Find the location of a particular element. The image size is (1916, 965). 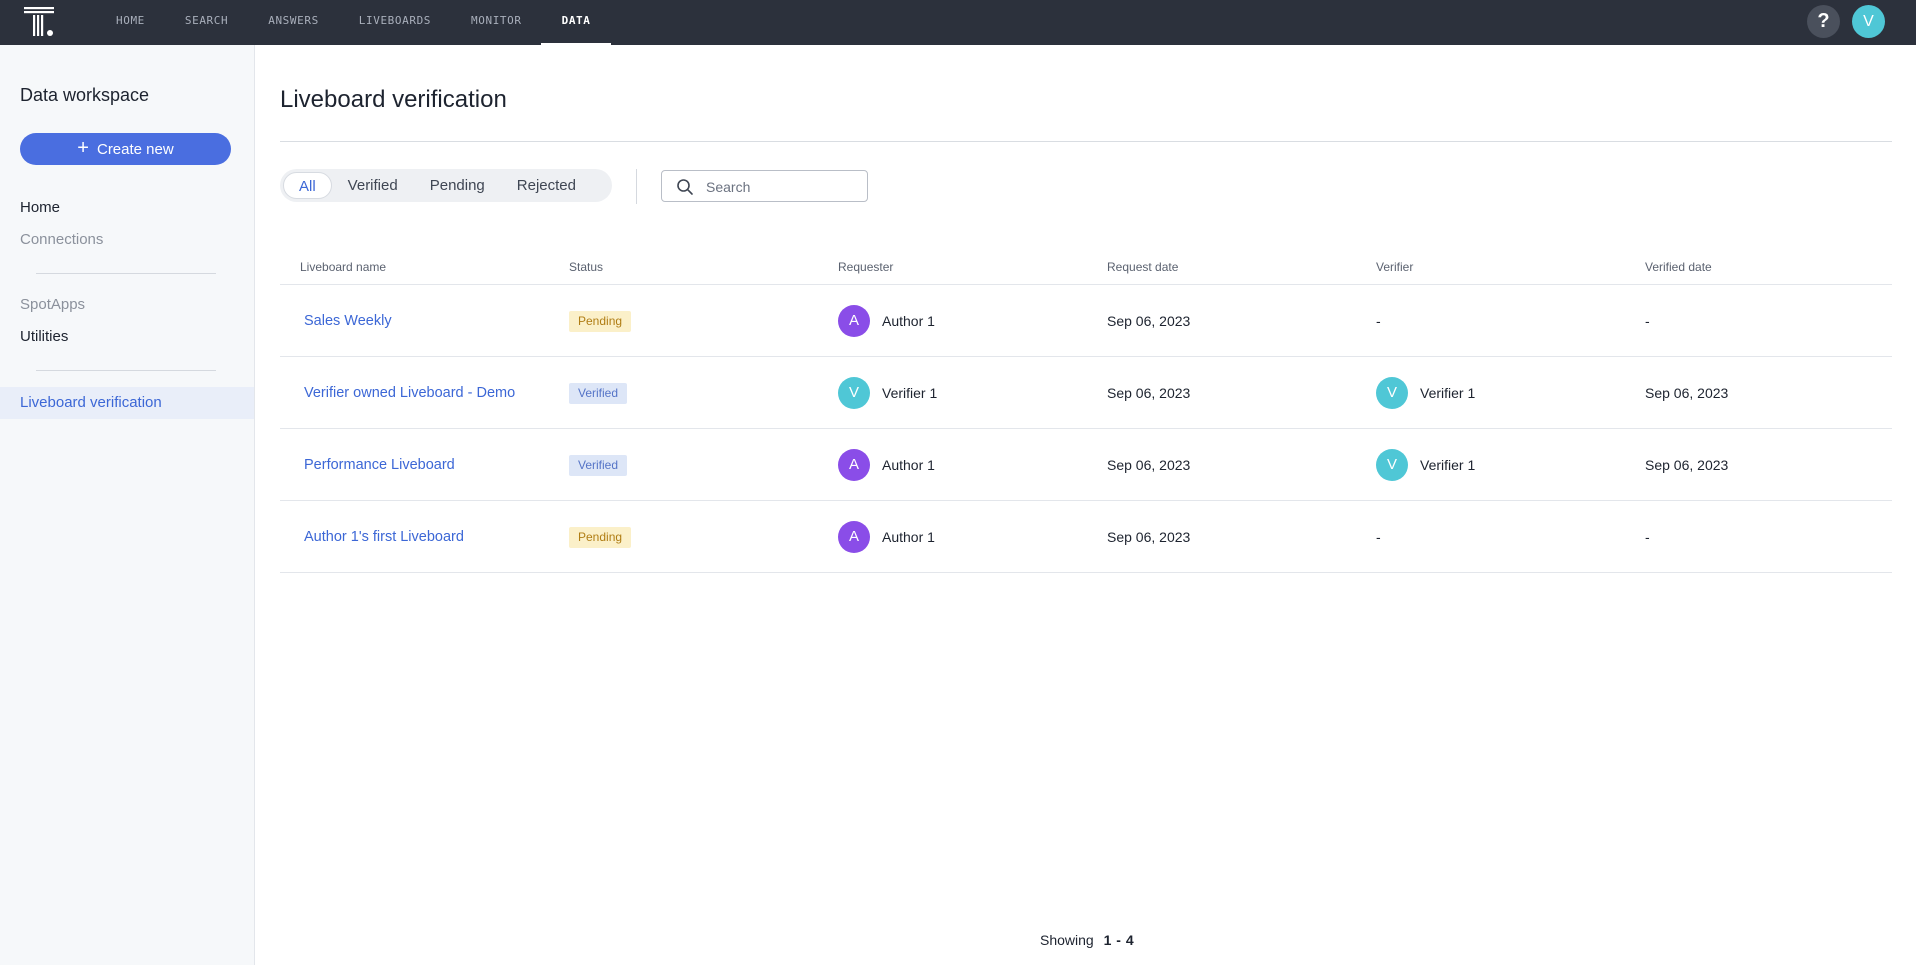

liveboard-name-link: Performance Liveboard is located at coordinates (379, 465).